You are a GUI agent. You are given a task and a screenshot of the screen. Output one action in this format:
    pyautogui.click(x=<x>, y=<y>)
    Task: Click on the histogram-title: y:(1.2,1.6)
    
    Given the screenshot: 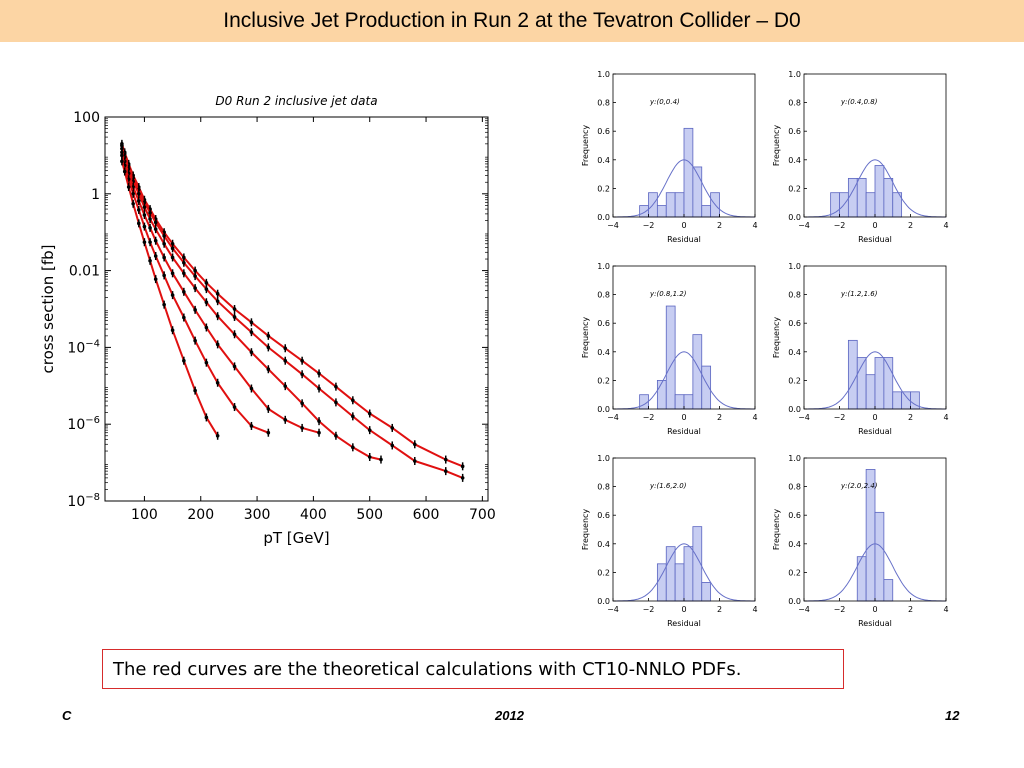 What is the action you would take?
    pyautogui.click(x=859, y=294)
    